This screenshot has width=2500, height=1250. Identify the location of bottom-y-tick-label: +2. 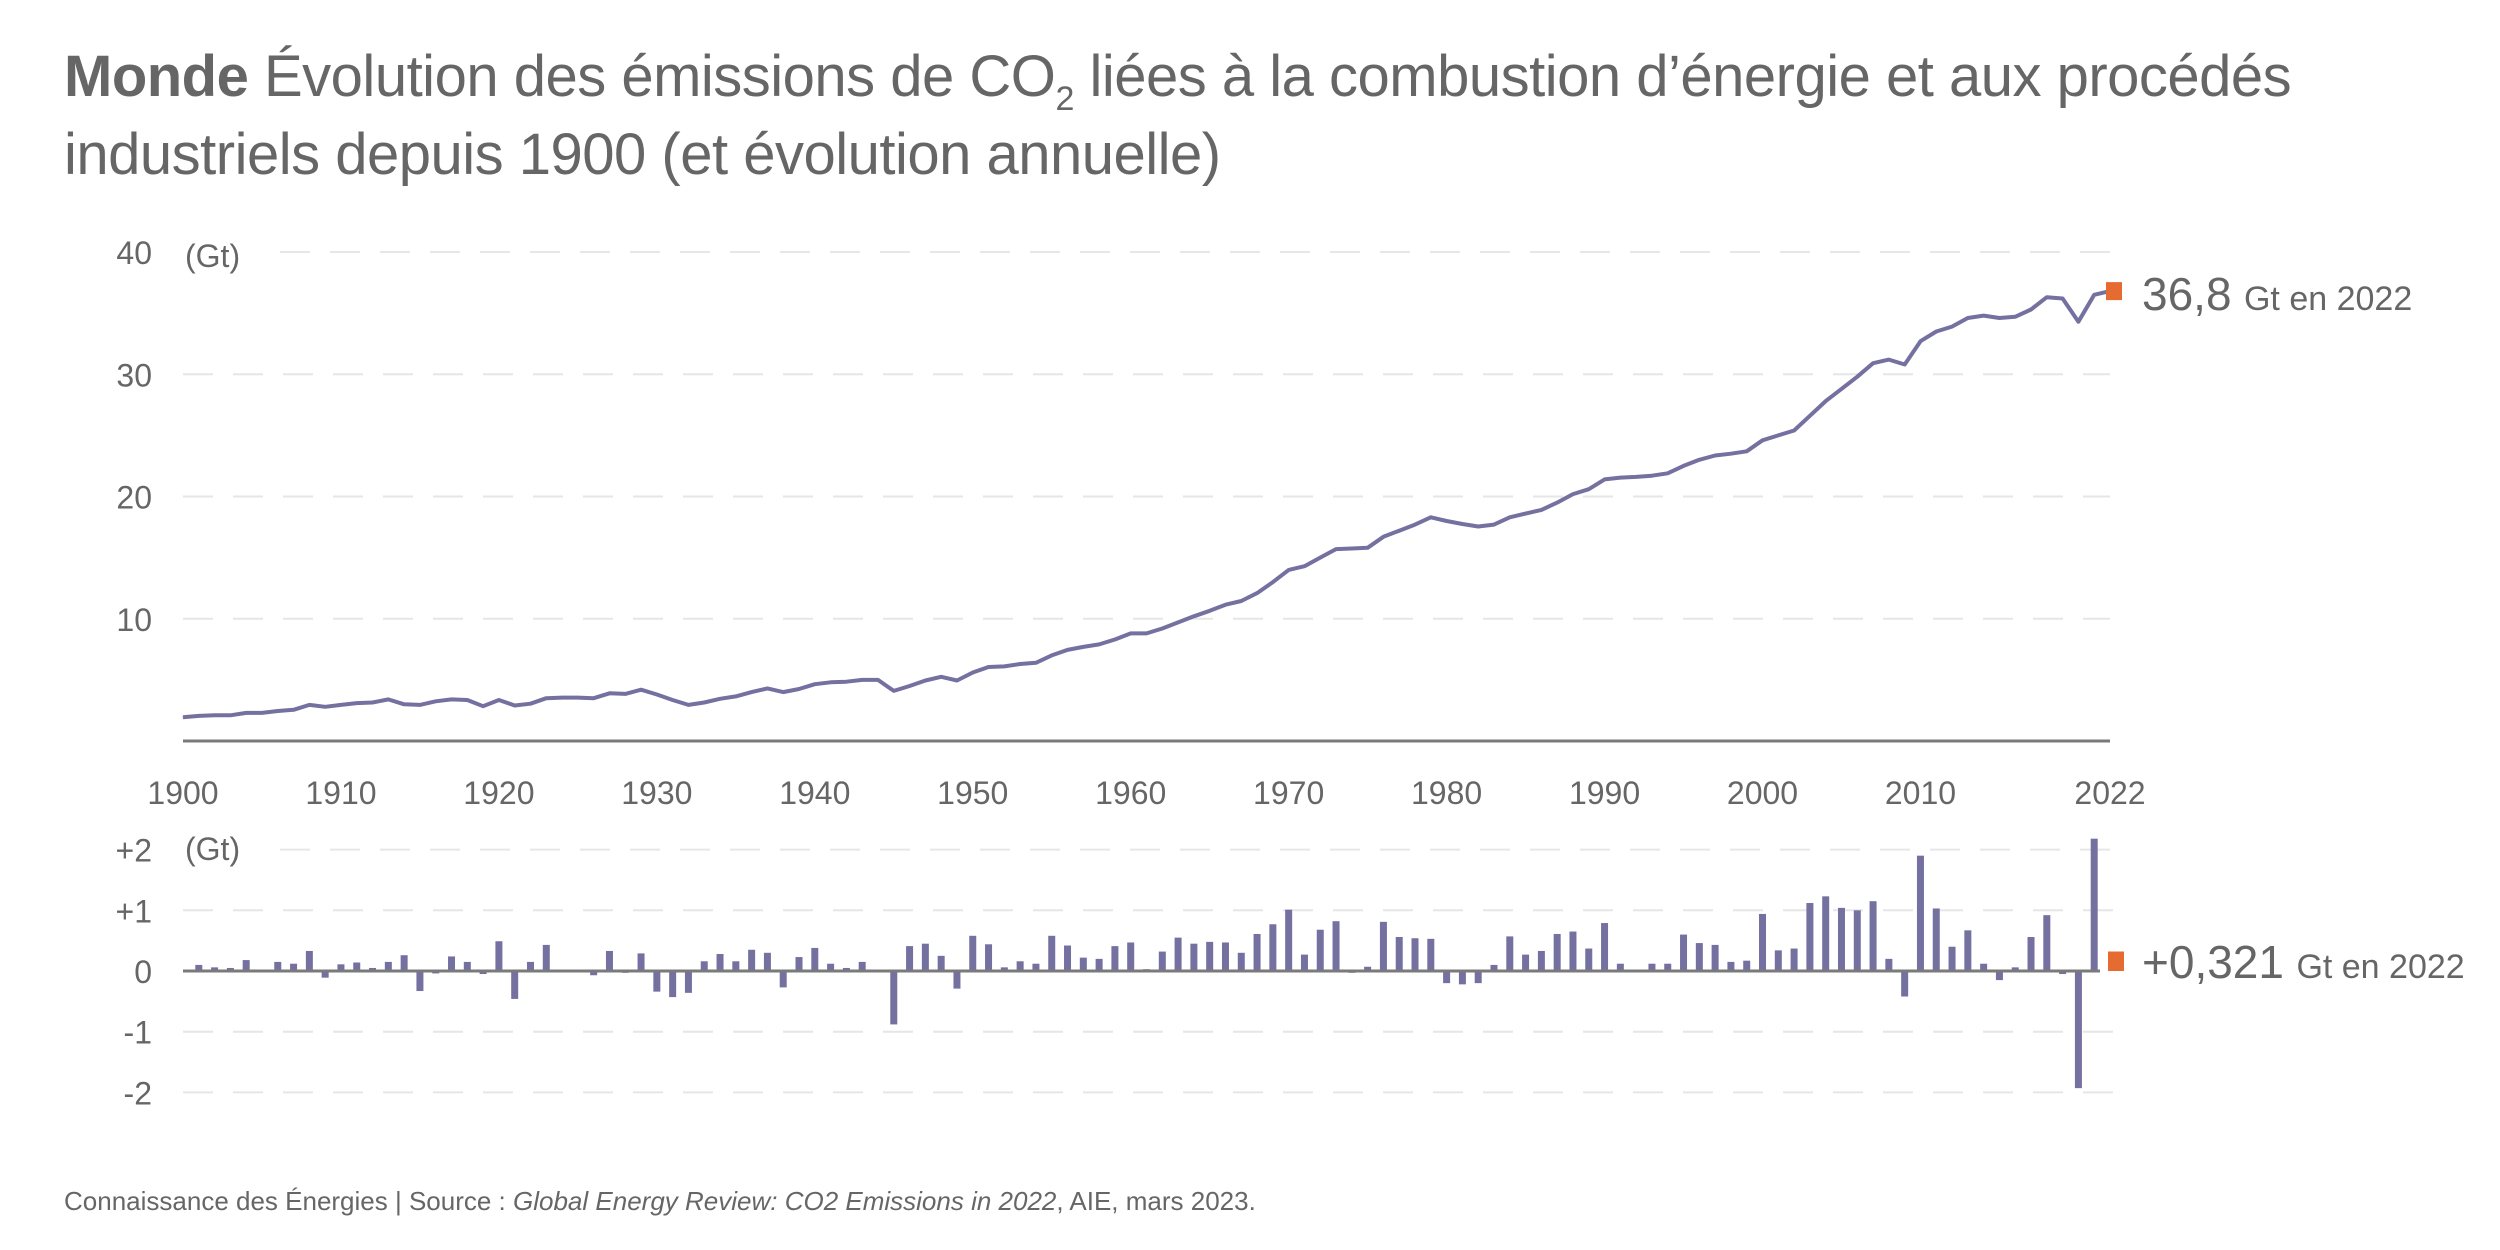
(134, 851).